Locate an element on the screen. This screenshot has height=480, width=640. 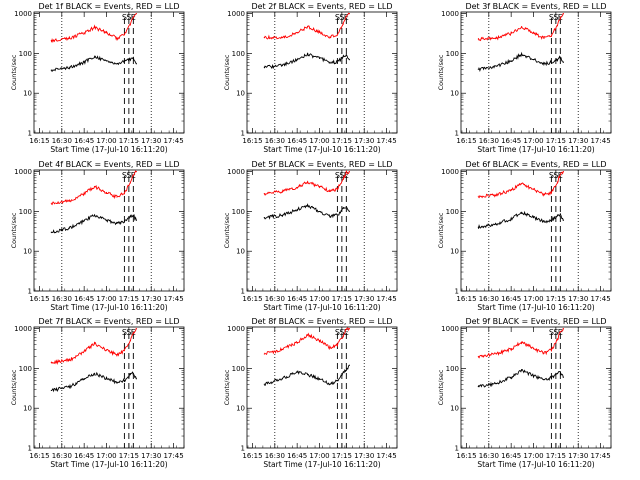
panel-title: Det 9f BLACK = Events, RED = LLD is located at coordinates (535, 321).